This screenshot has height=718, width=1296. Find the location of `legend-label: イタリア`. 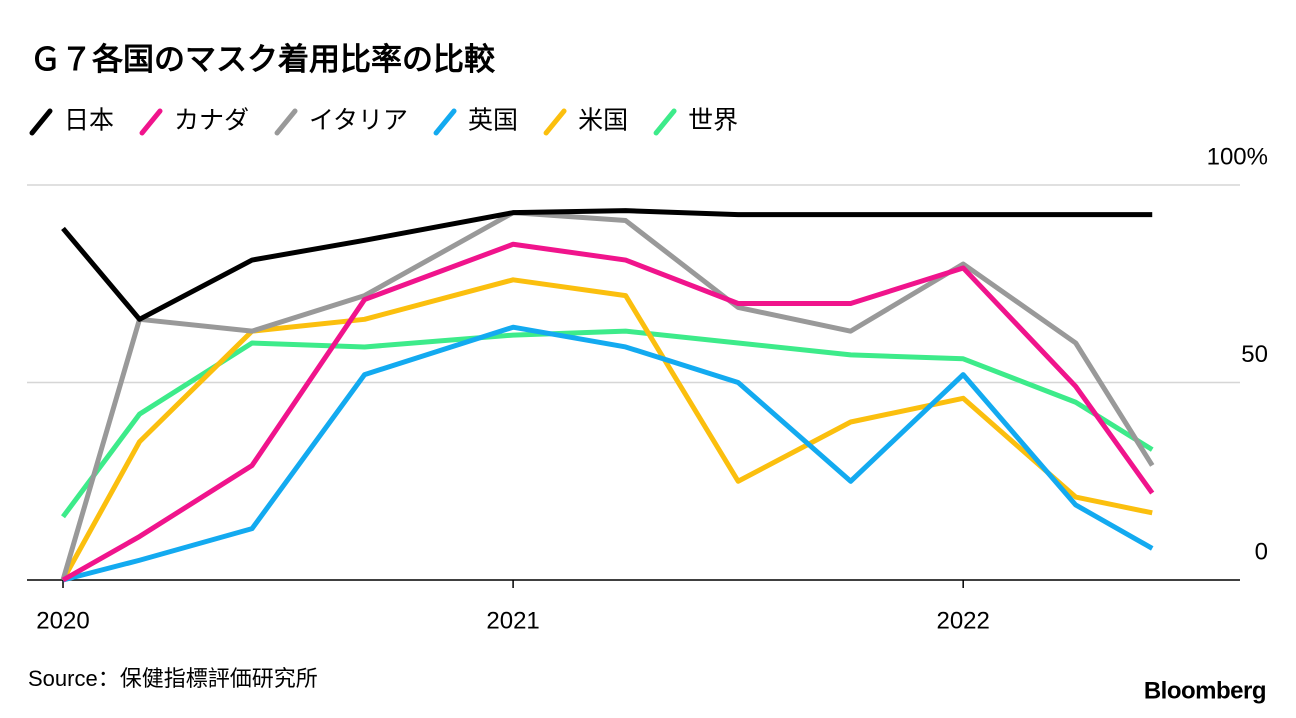

legend-label: イタリア is located at coordinates (358, 121).